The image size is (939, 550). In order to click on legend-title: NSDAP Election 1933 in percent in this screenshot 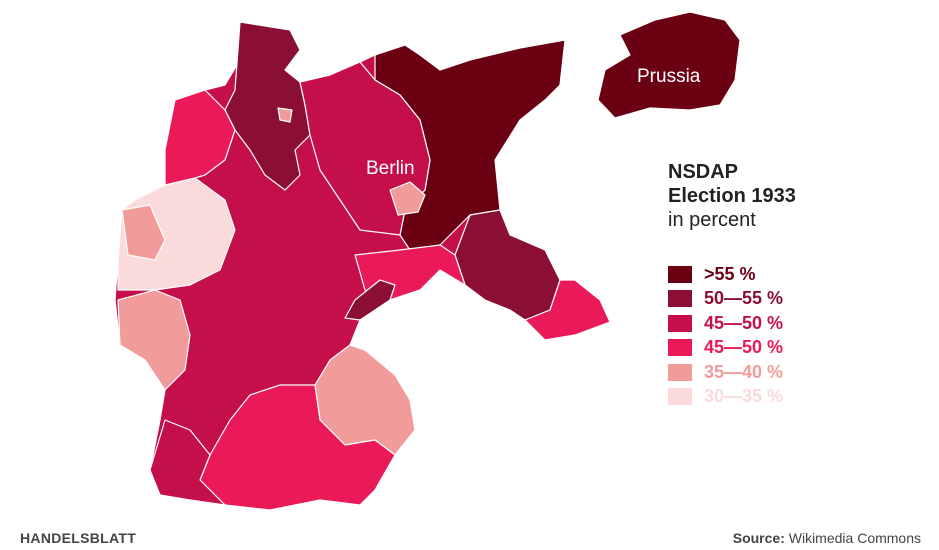, I will do `click(732, 196)`.